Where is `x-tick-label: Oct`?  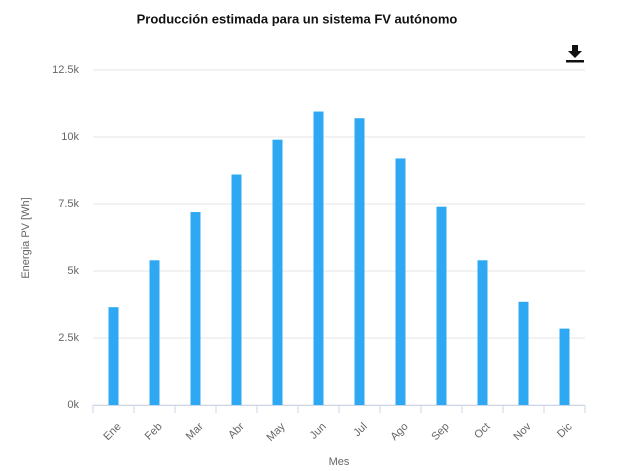 x-tick-label: Oct is located at coordinates (482, 431).